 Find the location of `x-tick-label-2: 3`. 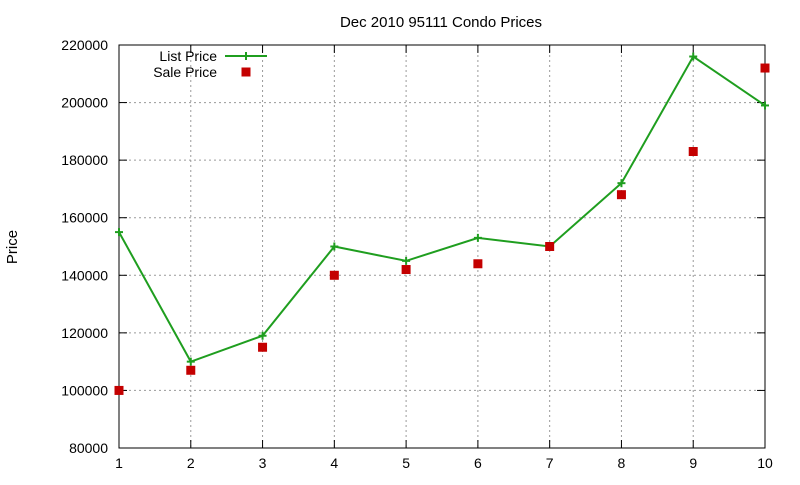

x-tick-label-2: 3 is located at coordinates (263, 463).